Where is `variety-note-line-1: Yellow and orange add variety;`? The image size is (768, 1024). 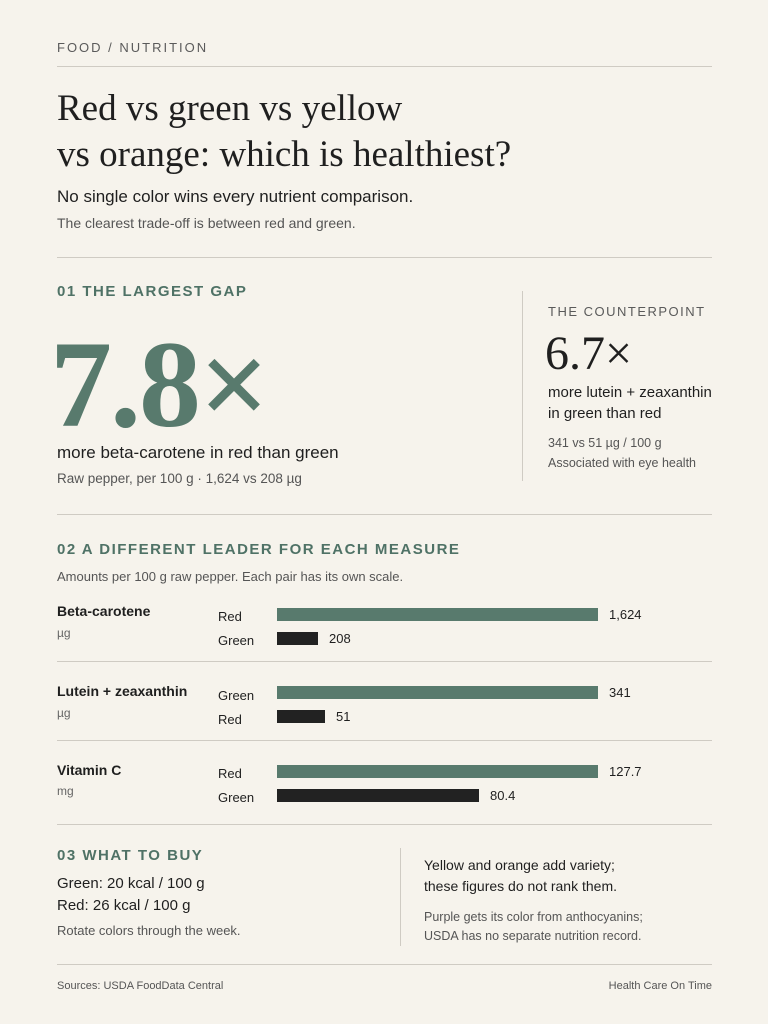 variety-note-line-1: Yellow and orange add variety; is located at coordinates (519, 865).